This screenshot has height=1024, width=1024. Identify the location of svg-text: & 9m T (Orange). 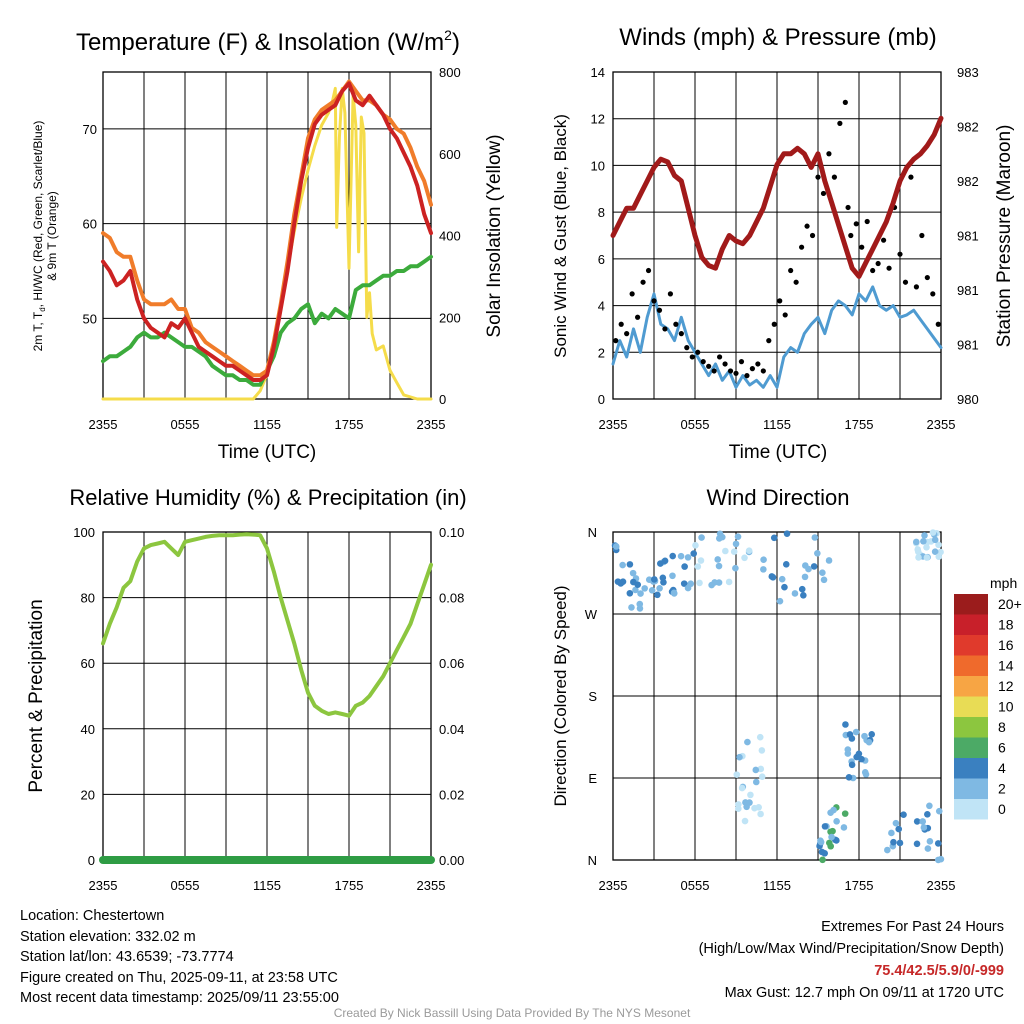
(52, 236).